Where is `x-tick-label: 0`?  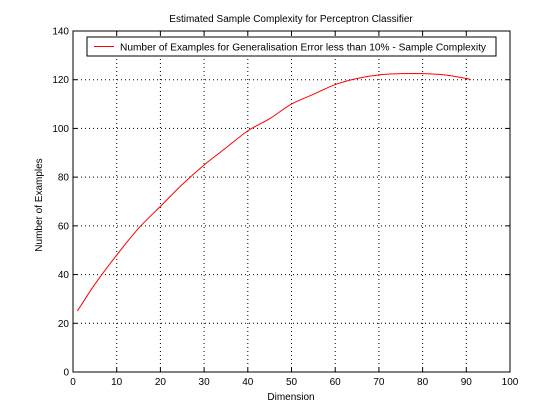
x-tick-label: 0 is located at coordinates (73, 382).